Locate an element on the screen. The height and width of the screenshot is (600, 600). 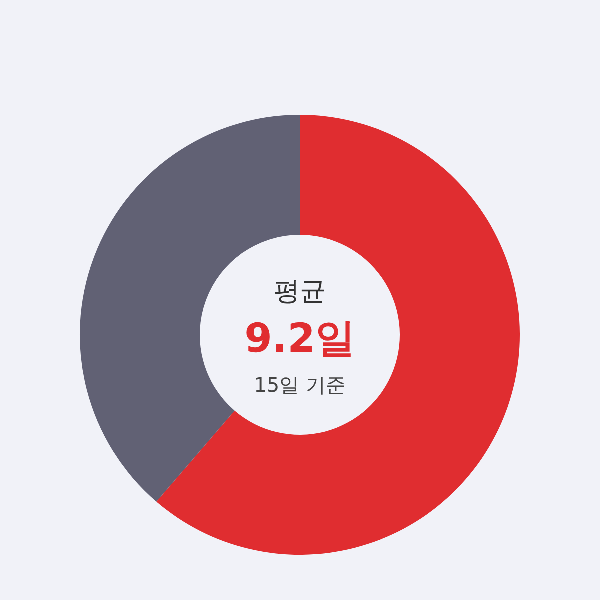
text: 평균 is located at coordinates (300, 292).